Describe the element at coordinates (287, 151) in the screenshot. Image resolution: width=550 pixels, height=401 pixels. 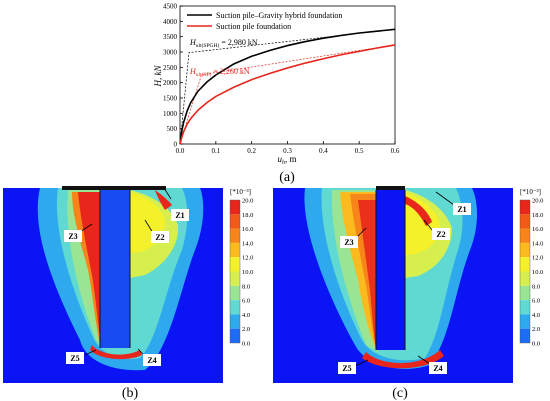
I see `x-tick-label: 0.3` at that location.